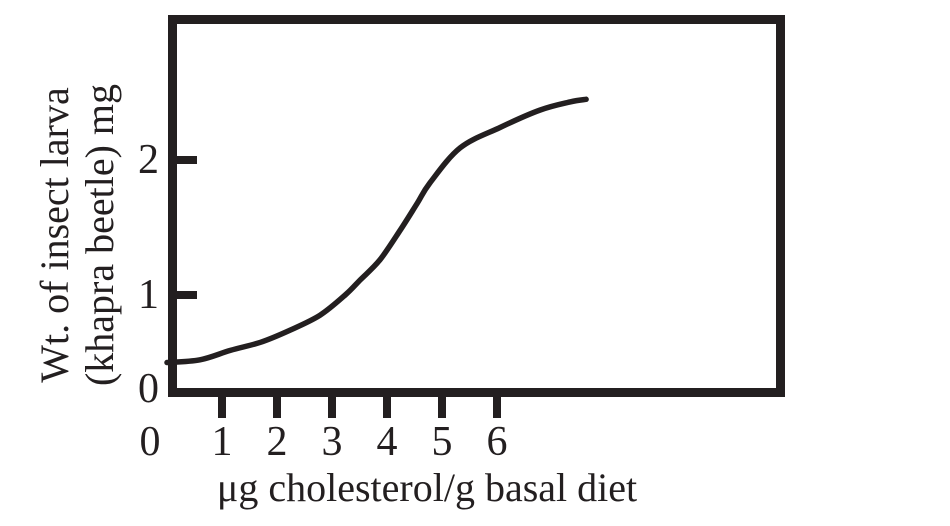  I want to click on x-tick-label: 2, so click(277, 442).